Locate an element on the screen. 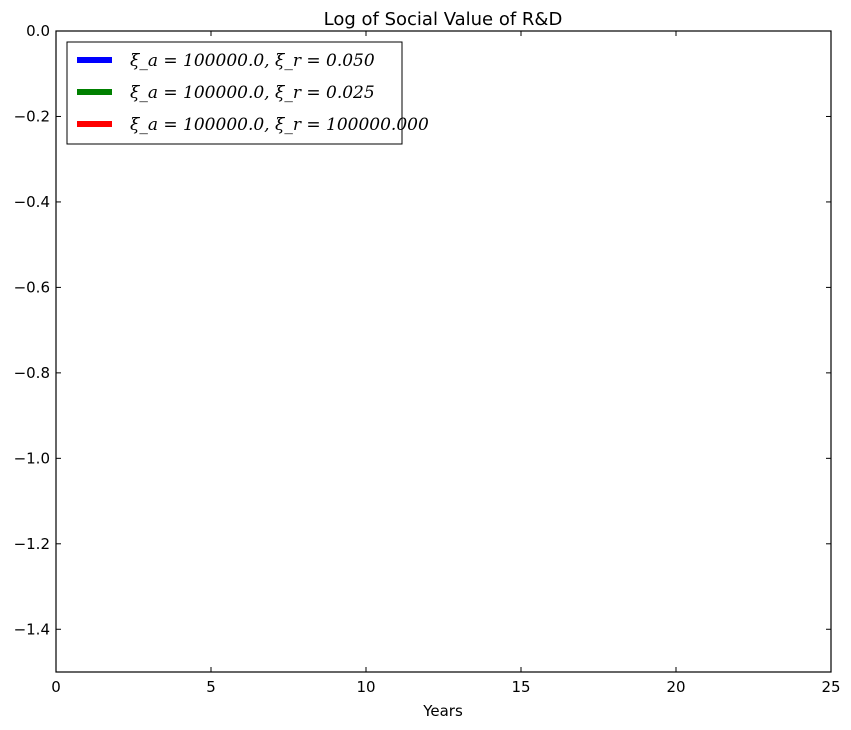 The width and height of the screenshot is (851, 730). legend-label-2: ξ_a = 100000.0, ξ_r = 0.025 is located at coordinates (252, 93).